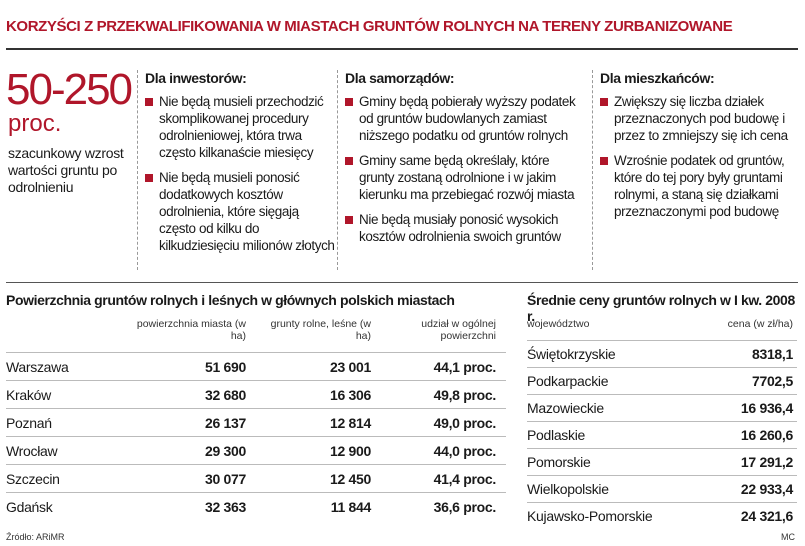 The height and width of the screenshot is (546, 805). What do you see at coordinates (29, 422) in the screenshot?
I see `table-cell: Poznań` at bounding box center [29, 422].